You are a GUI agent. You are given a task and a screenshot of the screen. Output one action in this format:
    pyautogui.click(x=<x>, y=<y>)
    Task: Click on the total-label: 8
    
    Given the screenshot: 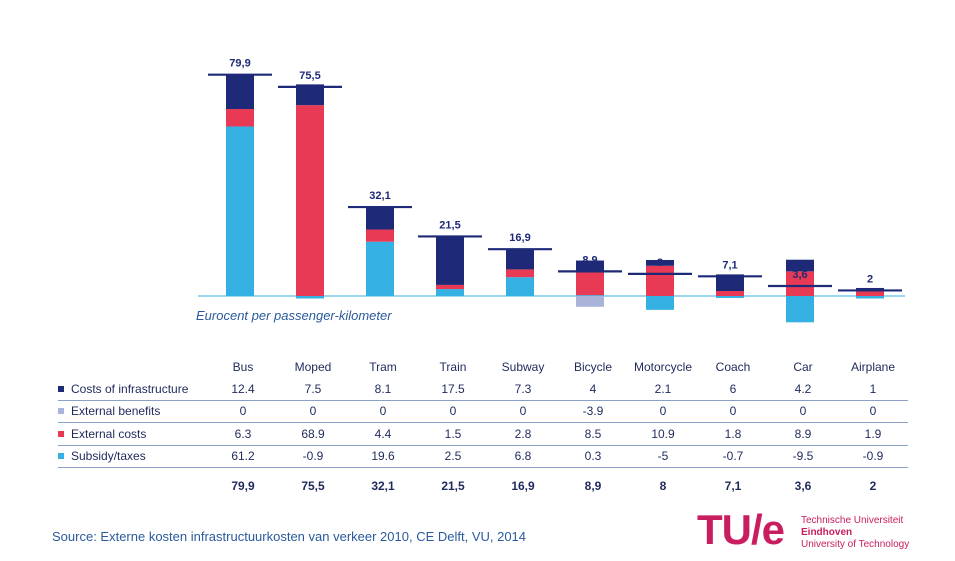 What is the action you would take?
    pyautogui.click(x=660, y=263)
    